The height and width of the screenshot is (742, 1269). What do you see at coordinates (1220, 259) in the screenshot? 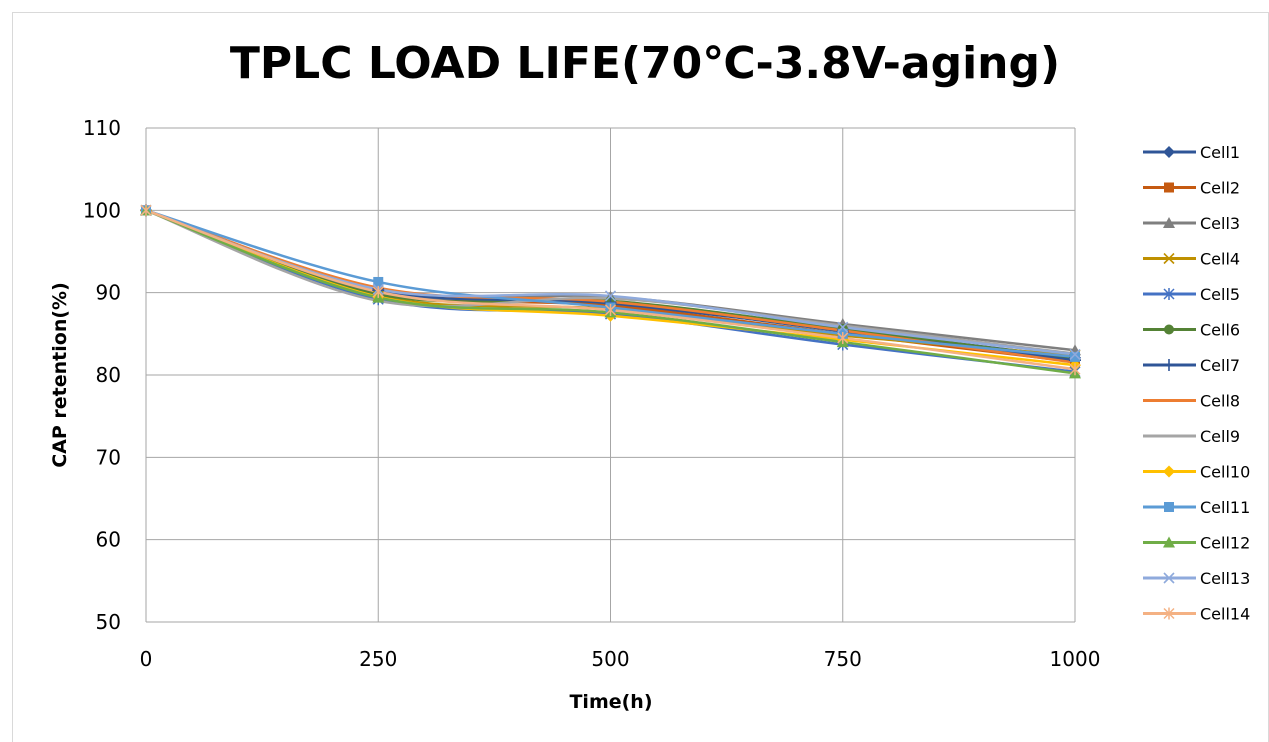
I see `legend-label: Cell4` at bounding box center [1220, 259].